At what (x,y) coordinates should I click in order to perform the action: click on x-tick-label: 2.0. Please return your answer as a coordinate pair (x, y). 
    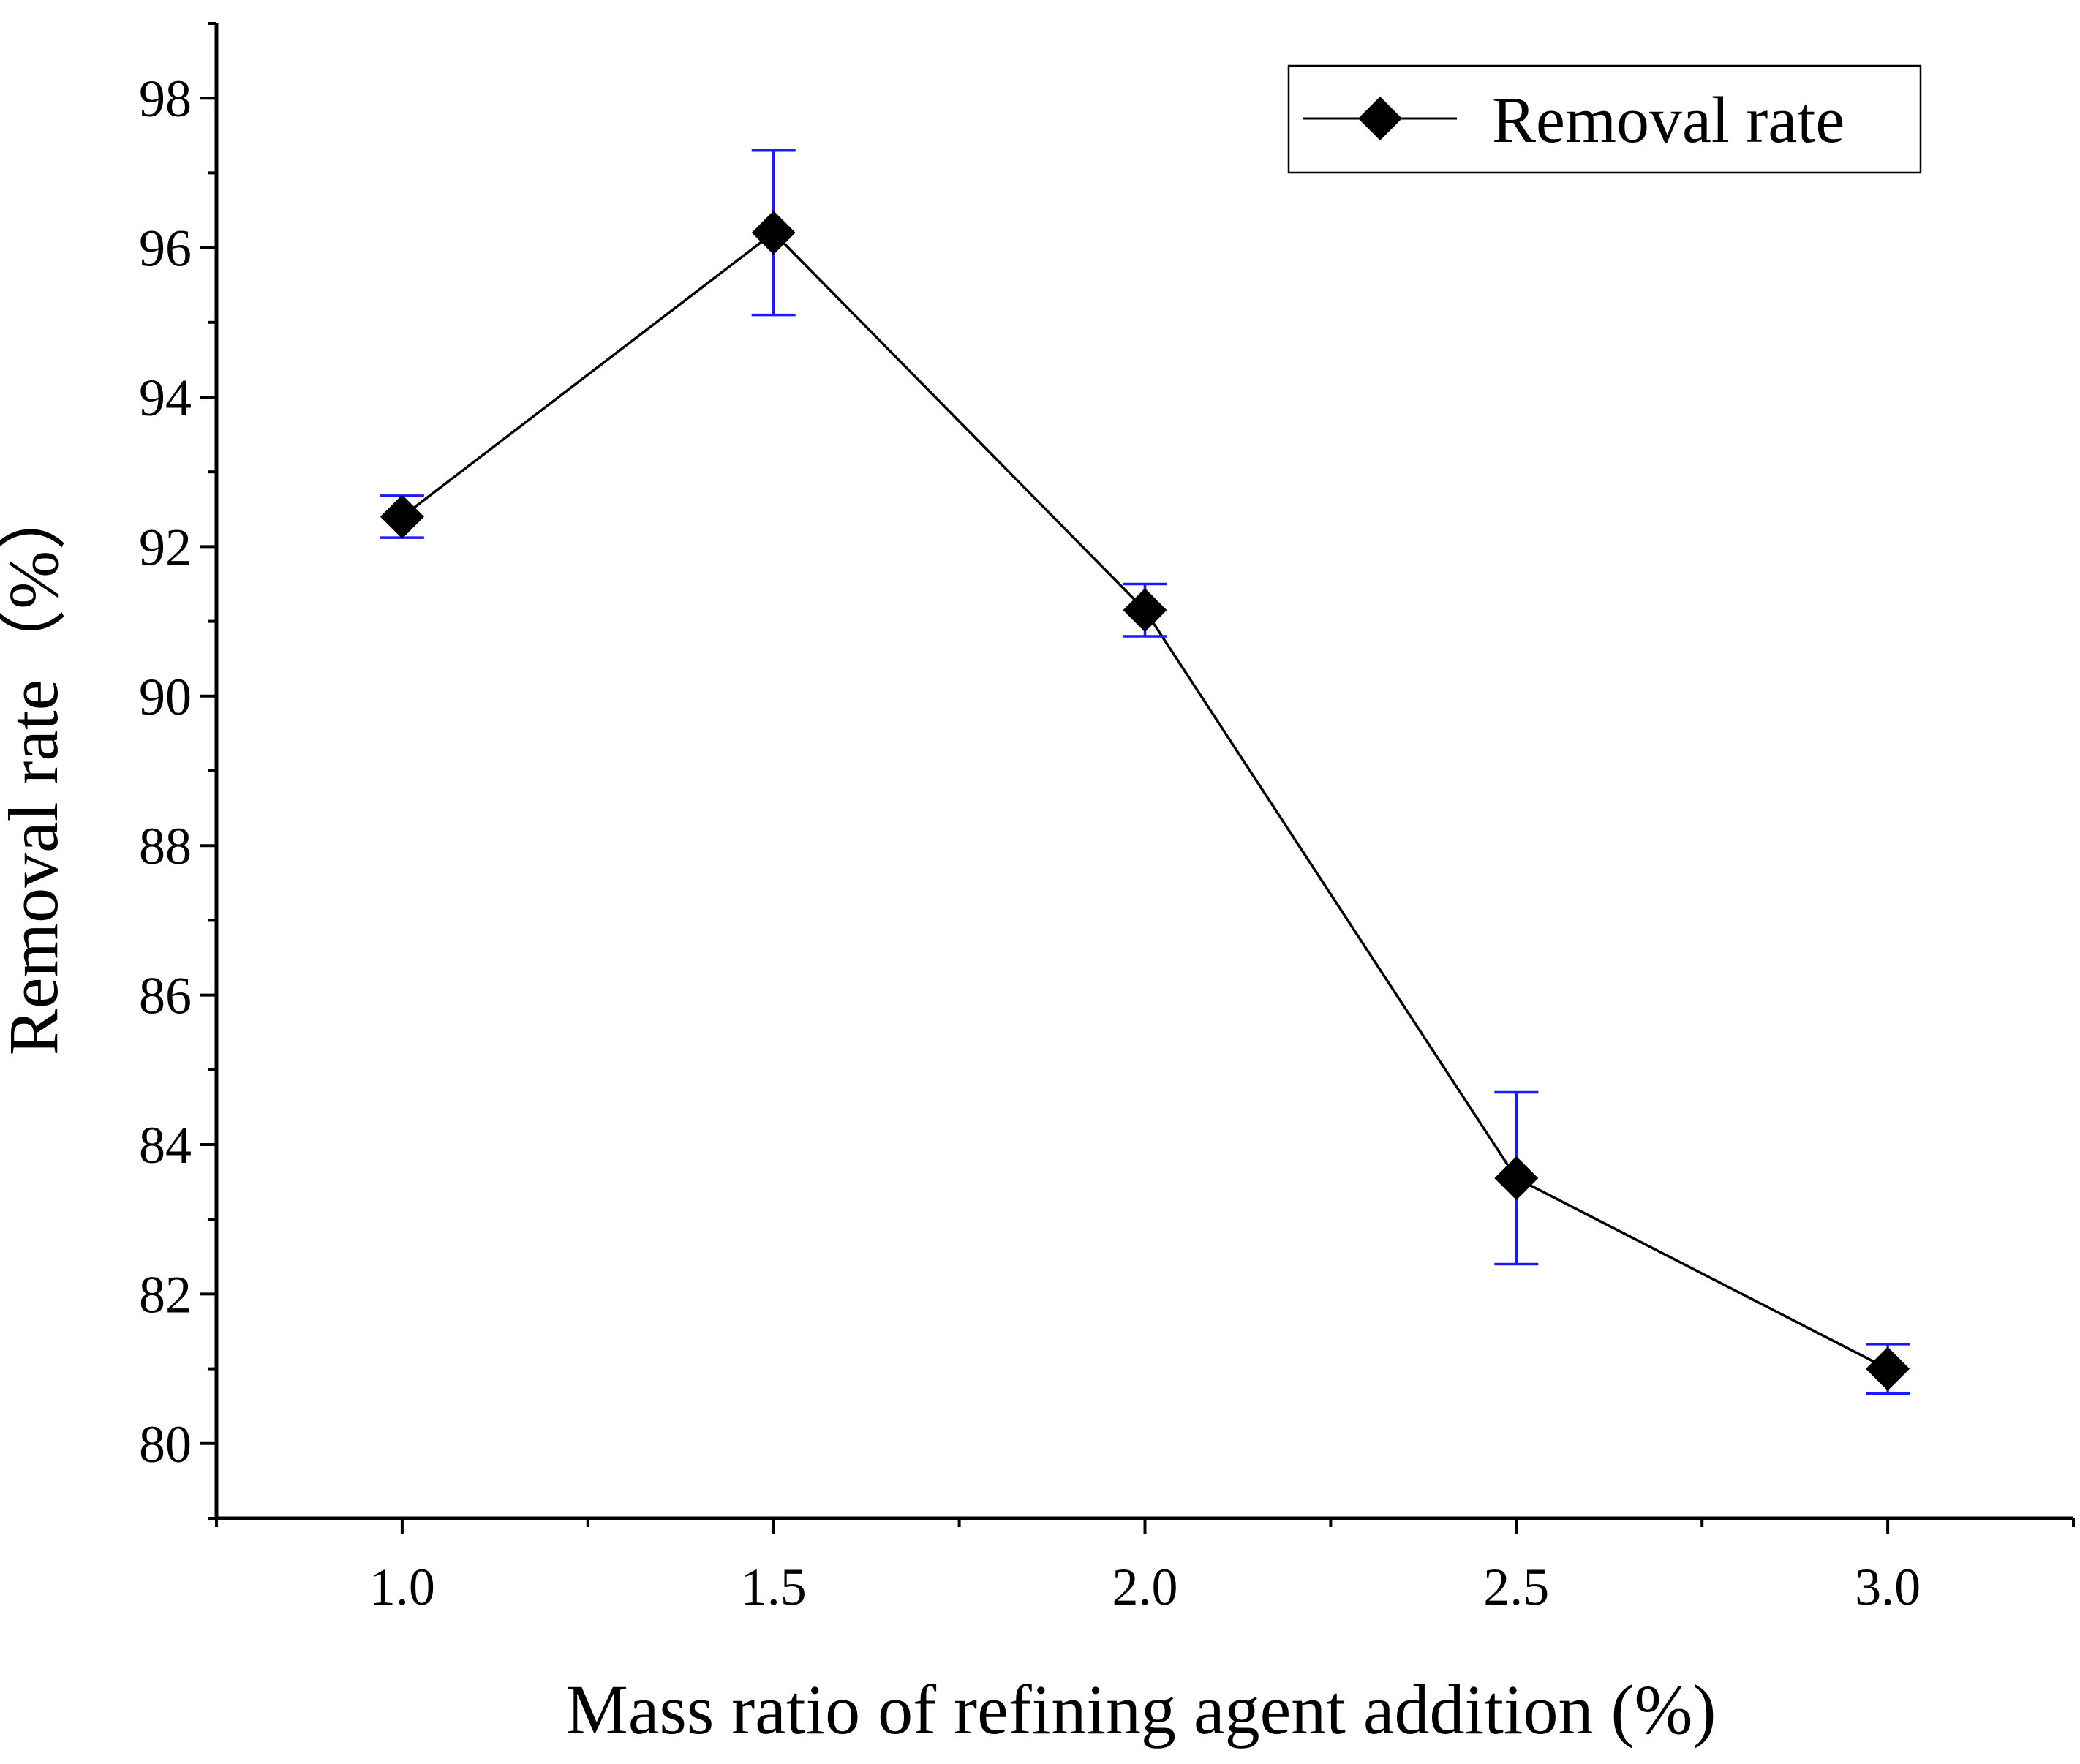
    Looking at the image, I should click on (1145, 1587).